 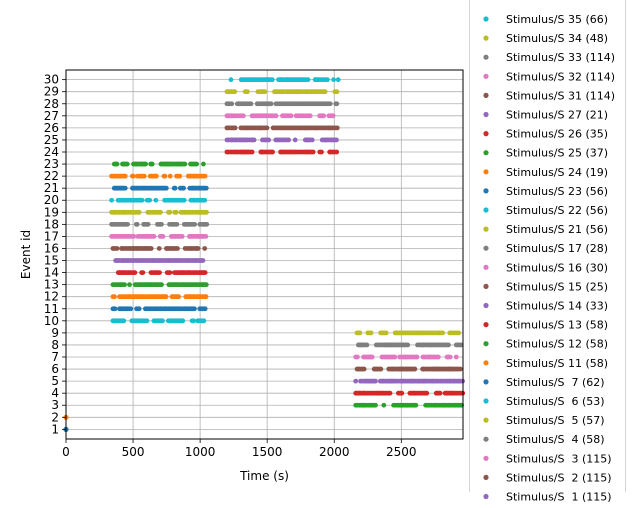 I want to click on legend-item: Stimulus/S 31 (114), so click(x=549, y=95).